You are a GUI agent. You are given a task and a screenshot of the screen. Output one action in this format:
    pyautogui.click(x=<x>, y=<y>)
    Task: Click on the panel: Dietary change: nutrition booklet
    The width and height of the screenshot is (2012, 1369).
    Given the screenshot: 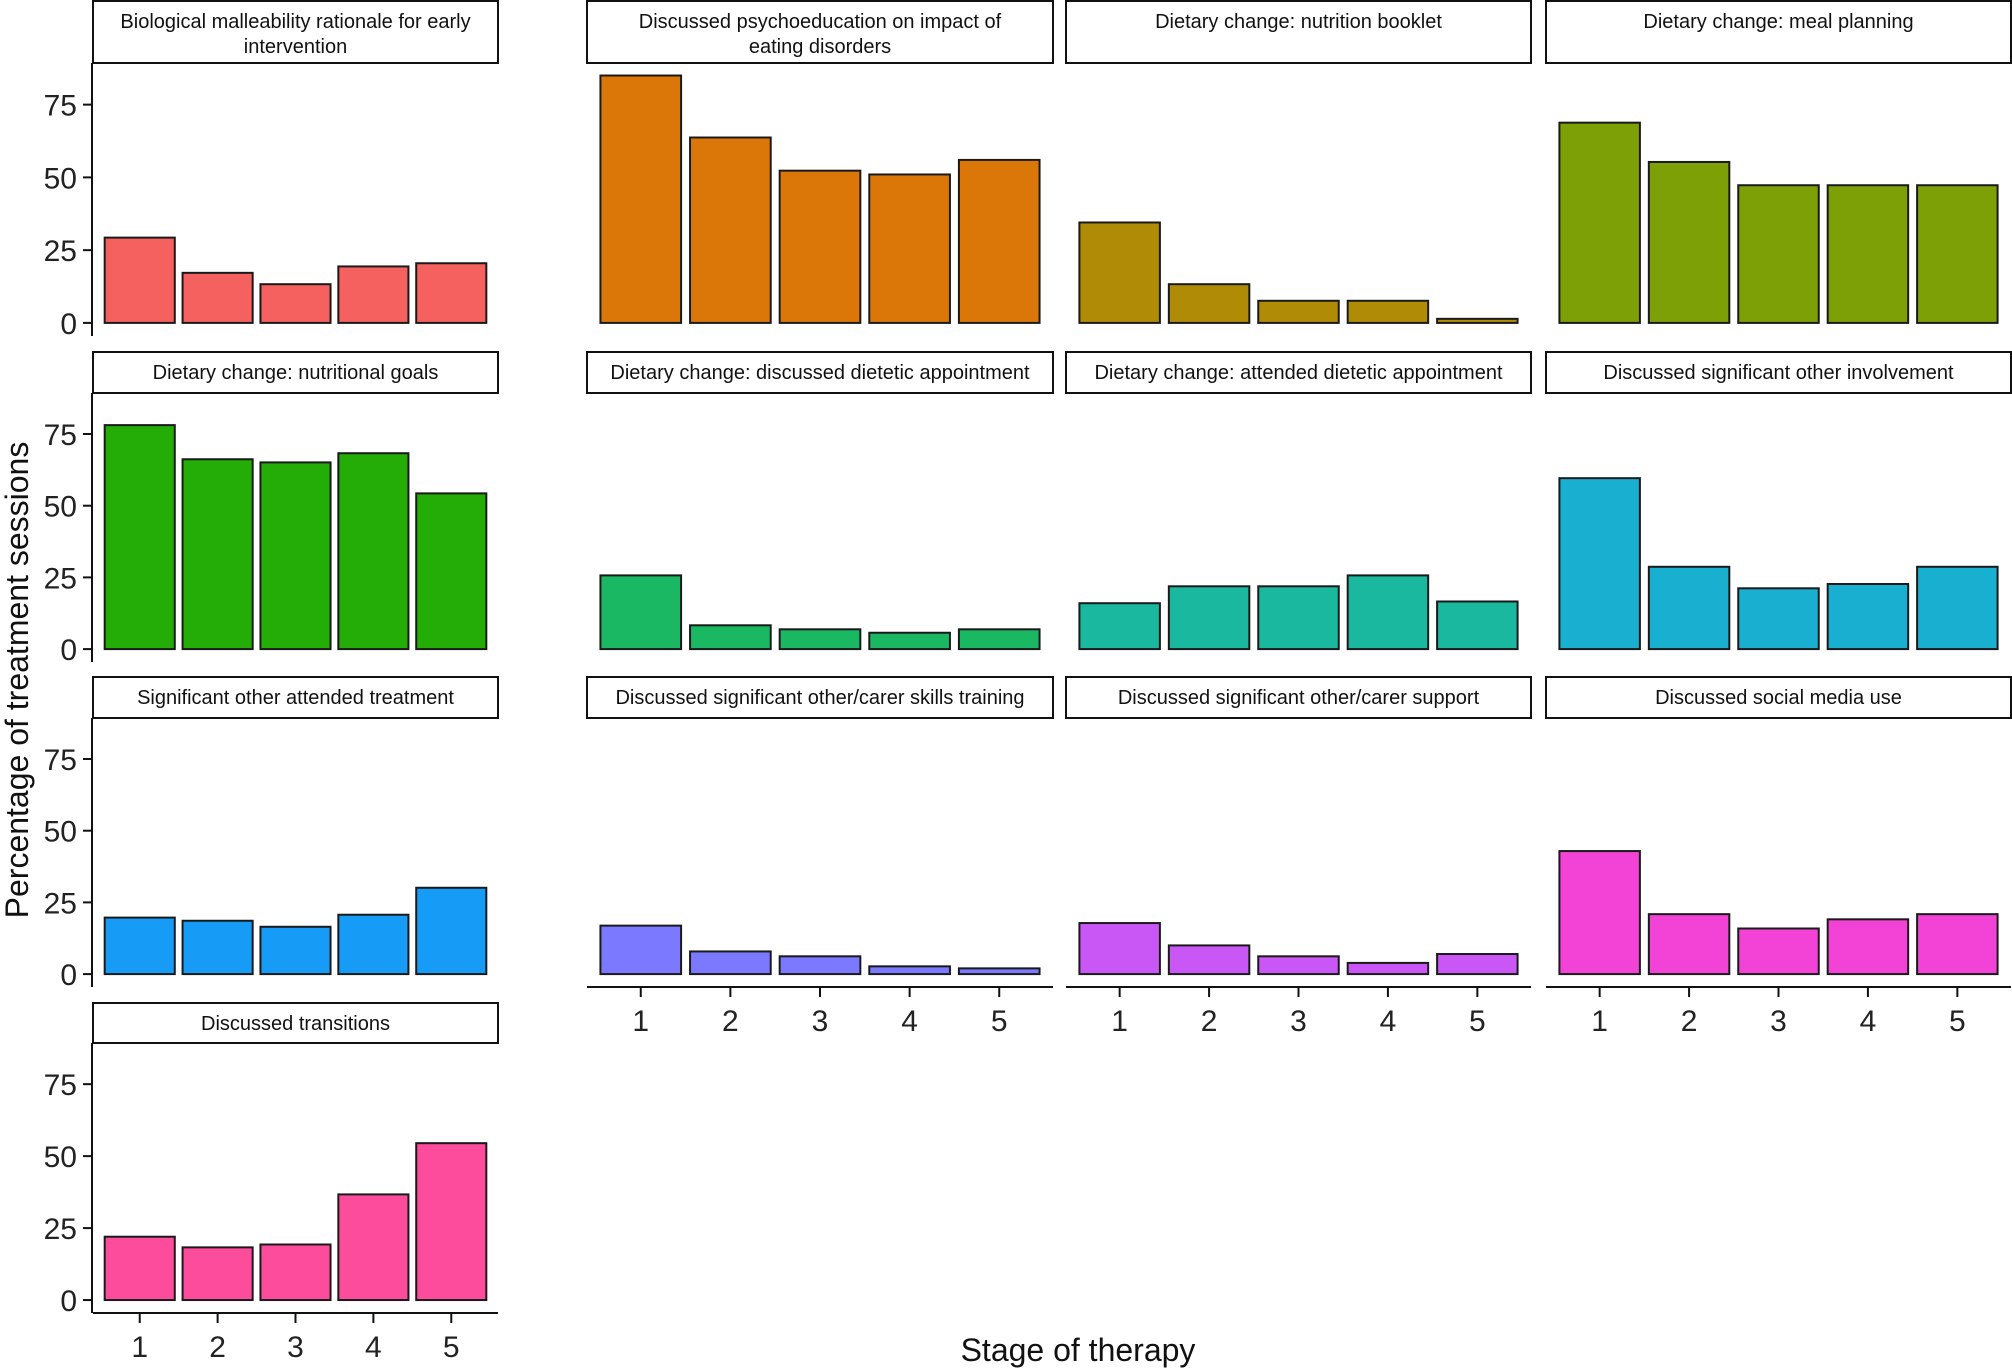 What is the action you would take?
    pyautogui.click(x=1298, y=162)
    